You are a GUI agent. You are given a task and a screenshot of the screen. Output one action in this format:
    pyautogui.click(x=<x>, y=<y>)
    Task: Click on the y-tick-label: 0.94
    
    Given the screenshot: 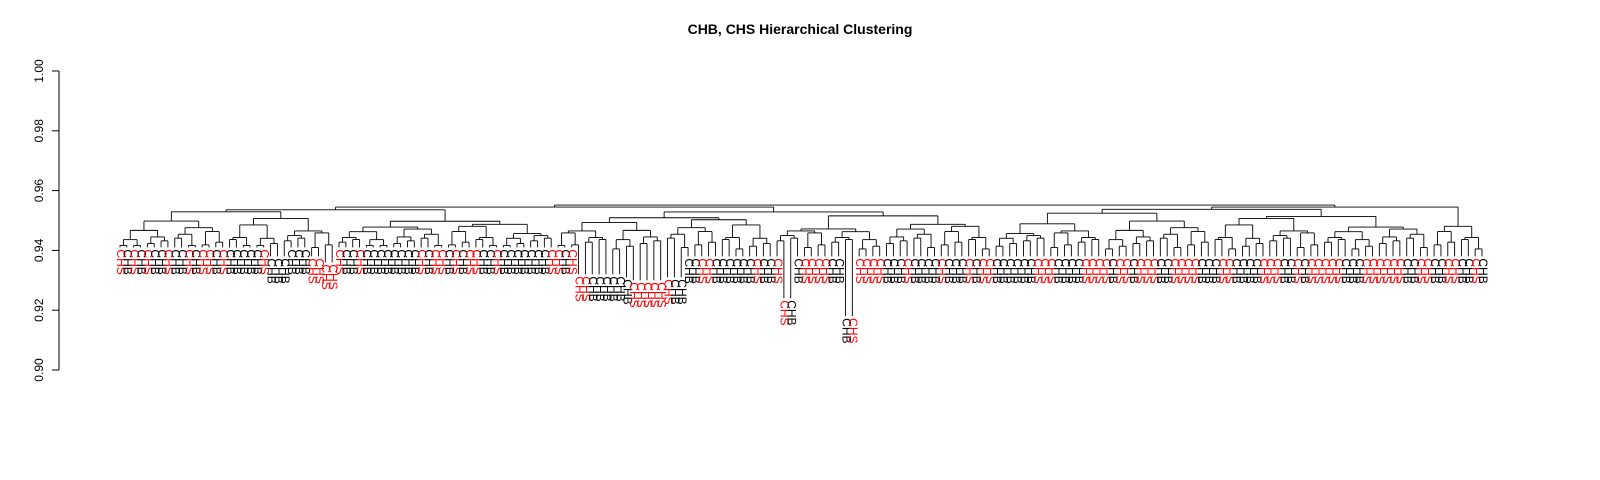 What is the action you would take?
    pyautogui.click(x=39, y=250)
    